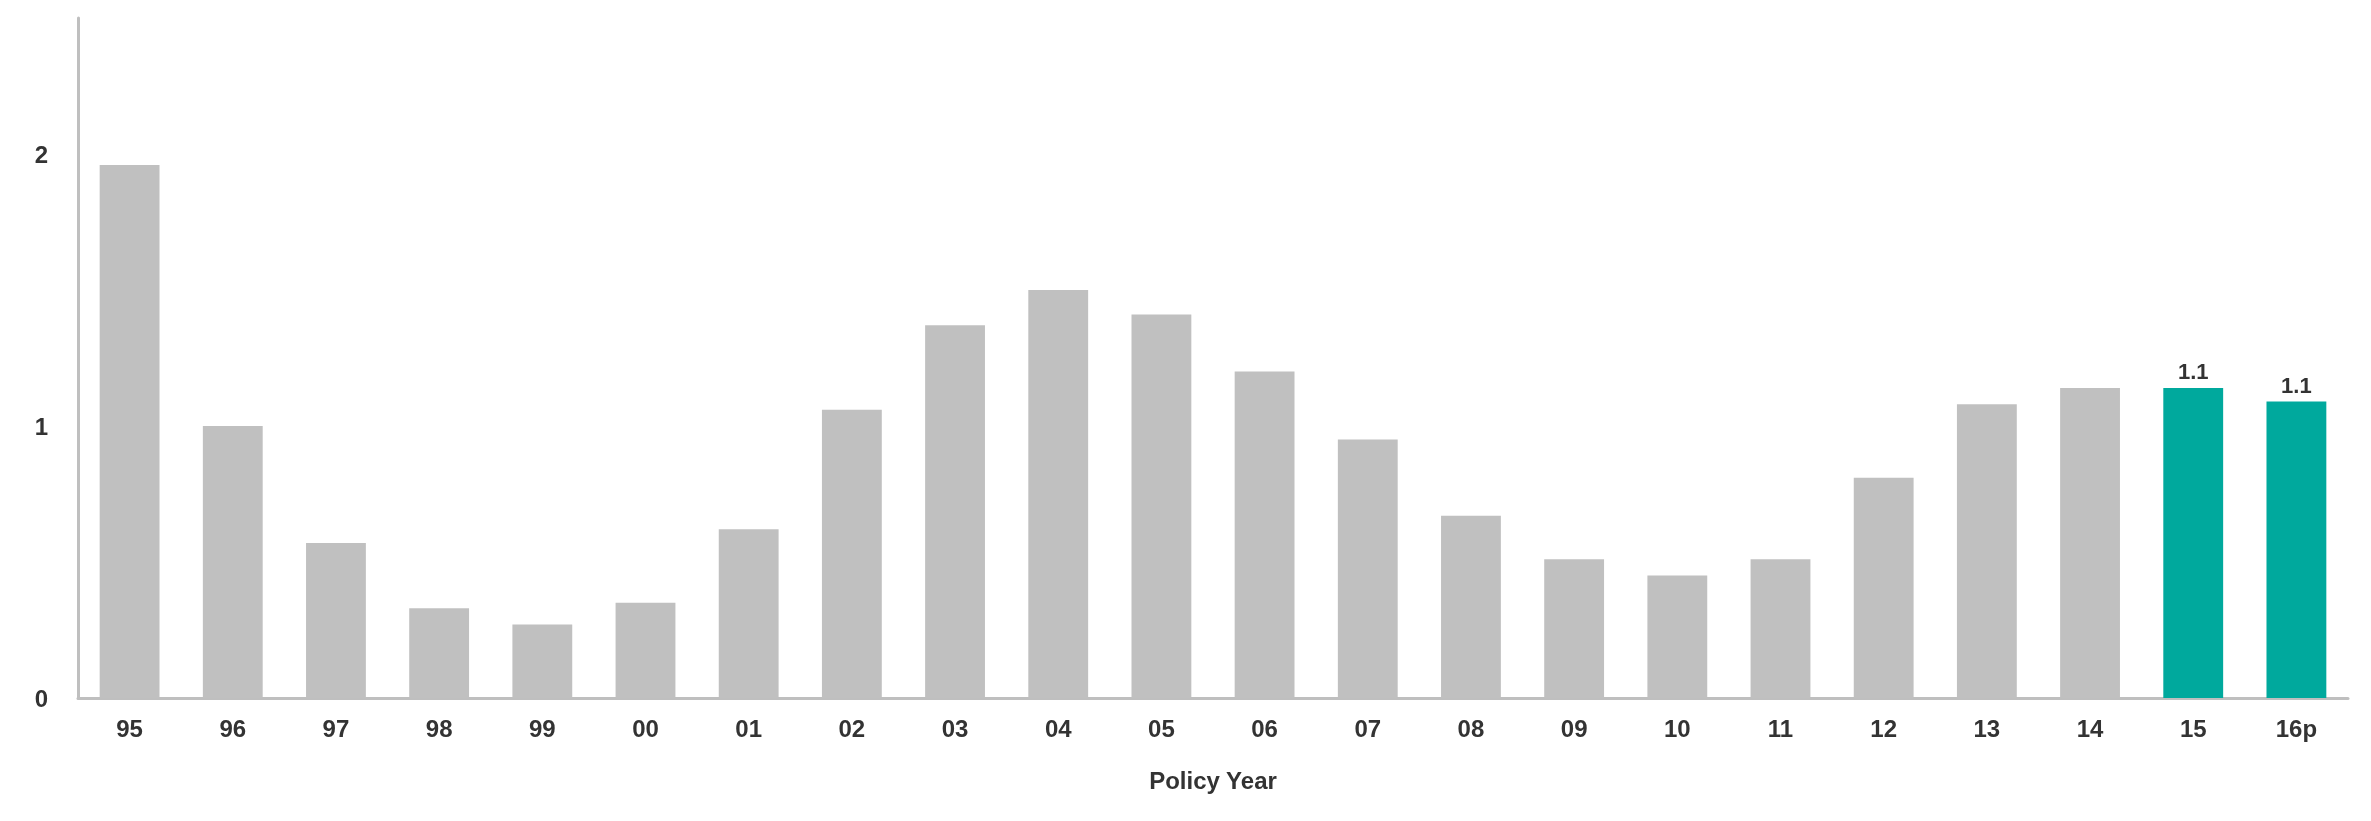  What do you see at coordinates (955, 728) in the screenshot?
I see `x-tick-label: 03` at bounding box center [955, 728].